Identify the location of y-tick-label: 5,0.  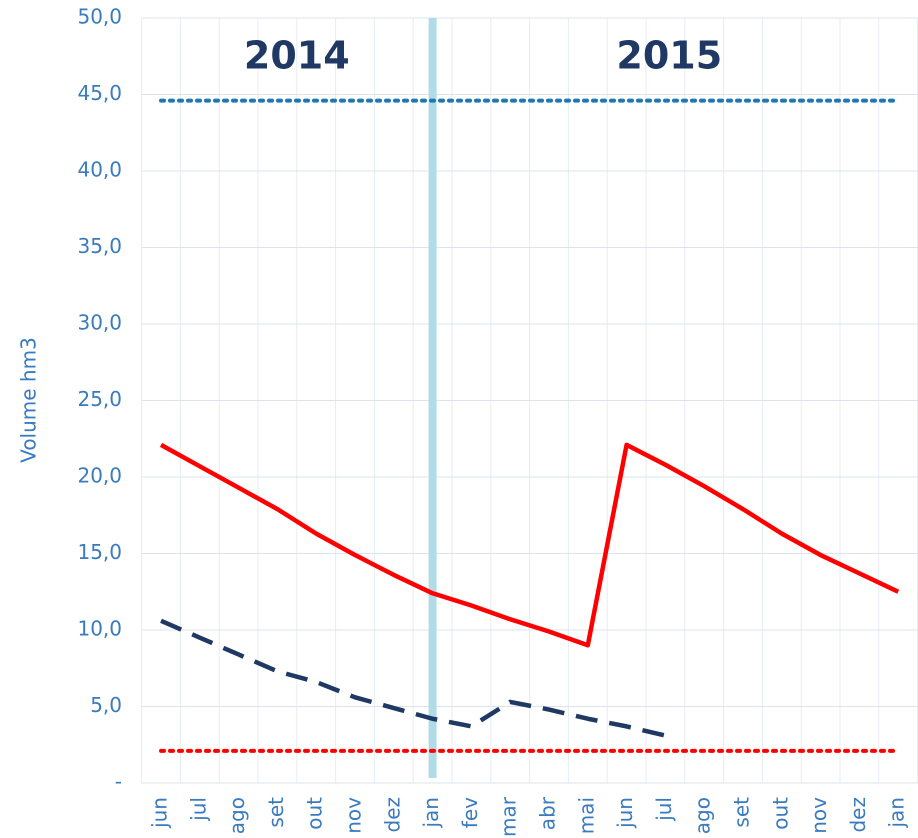
(106, 705).